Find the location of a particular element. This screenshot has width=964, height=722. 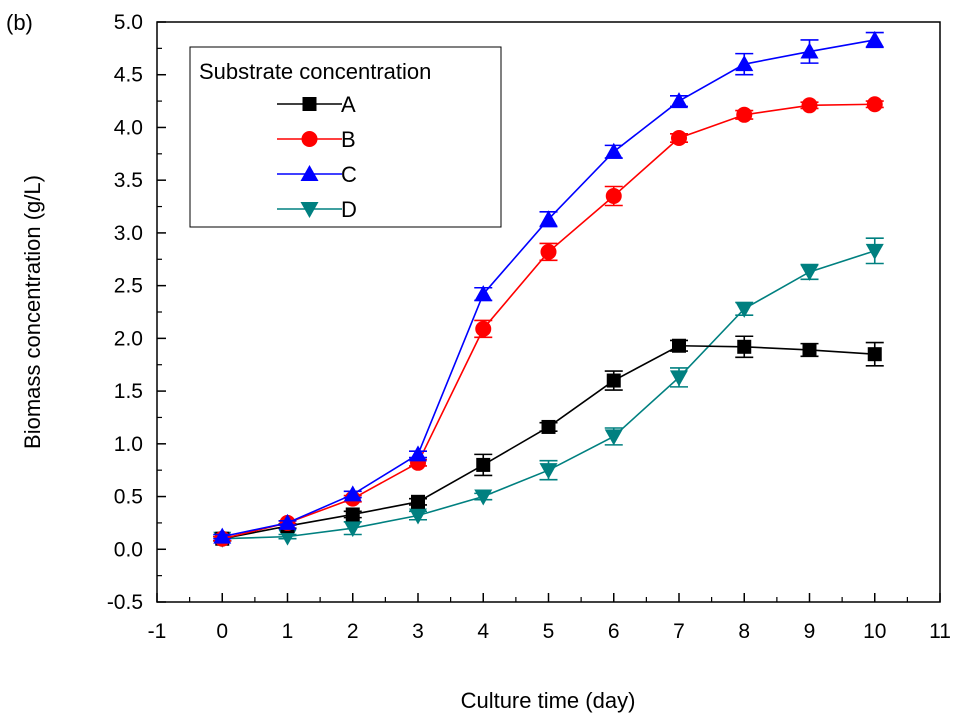

y-tick-label: 4.0 is located at coordinates (128, 127).